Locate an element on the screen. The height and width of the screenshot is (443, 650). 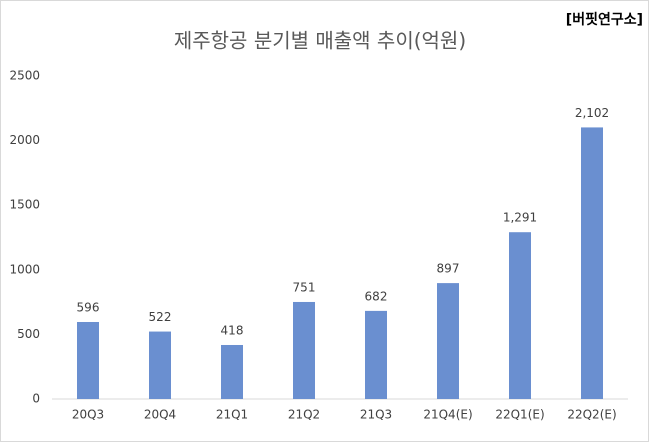
x-tick-label: 21Q2 is located at coordinates (304, 415).